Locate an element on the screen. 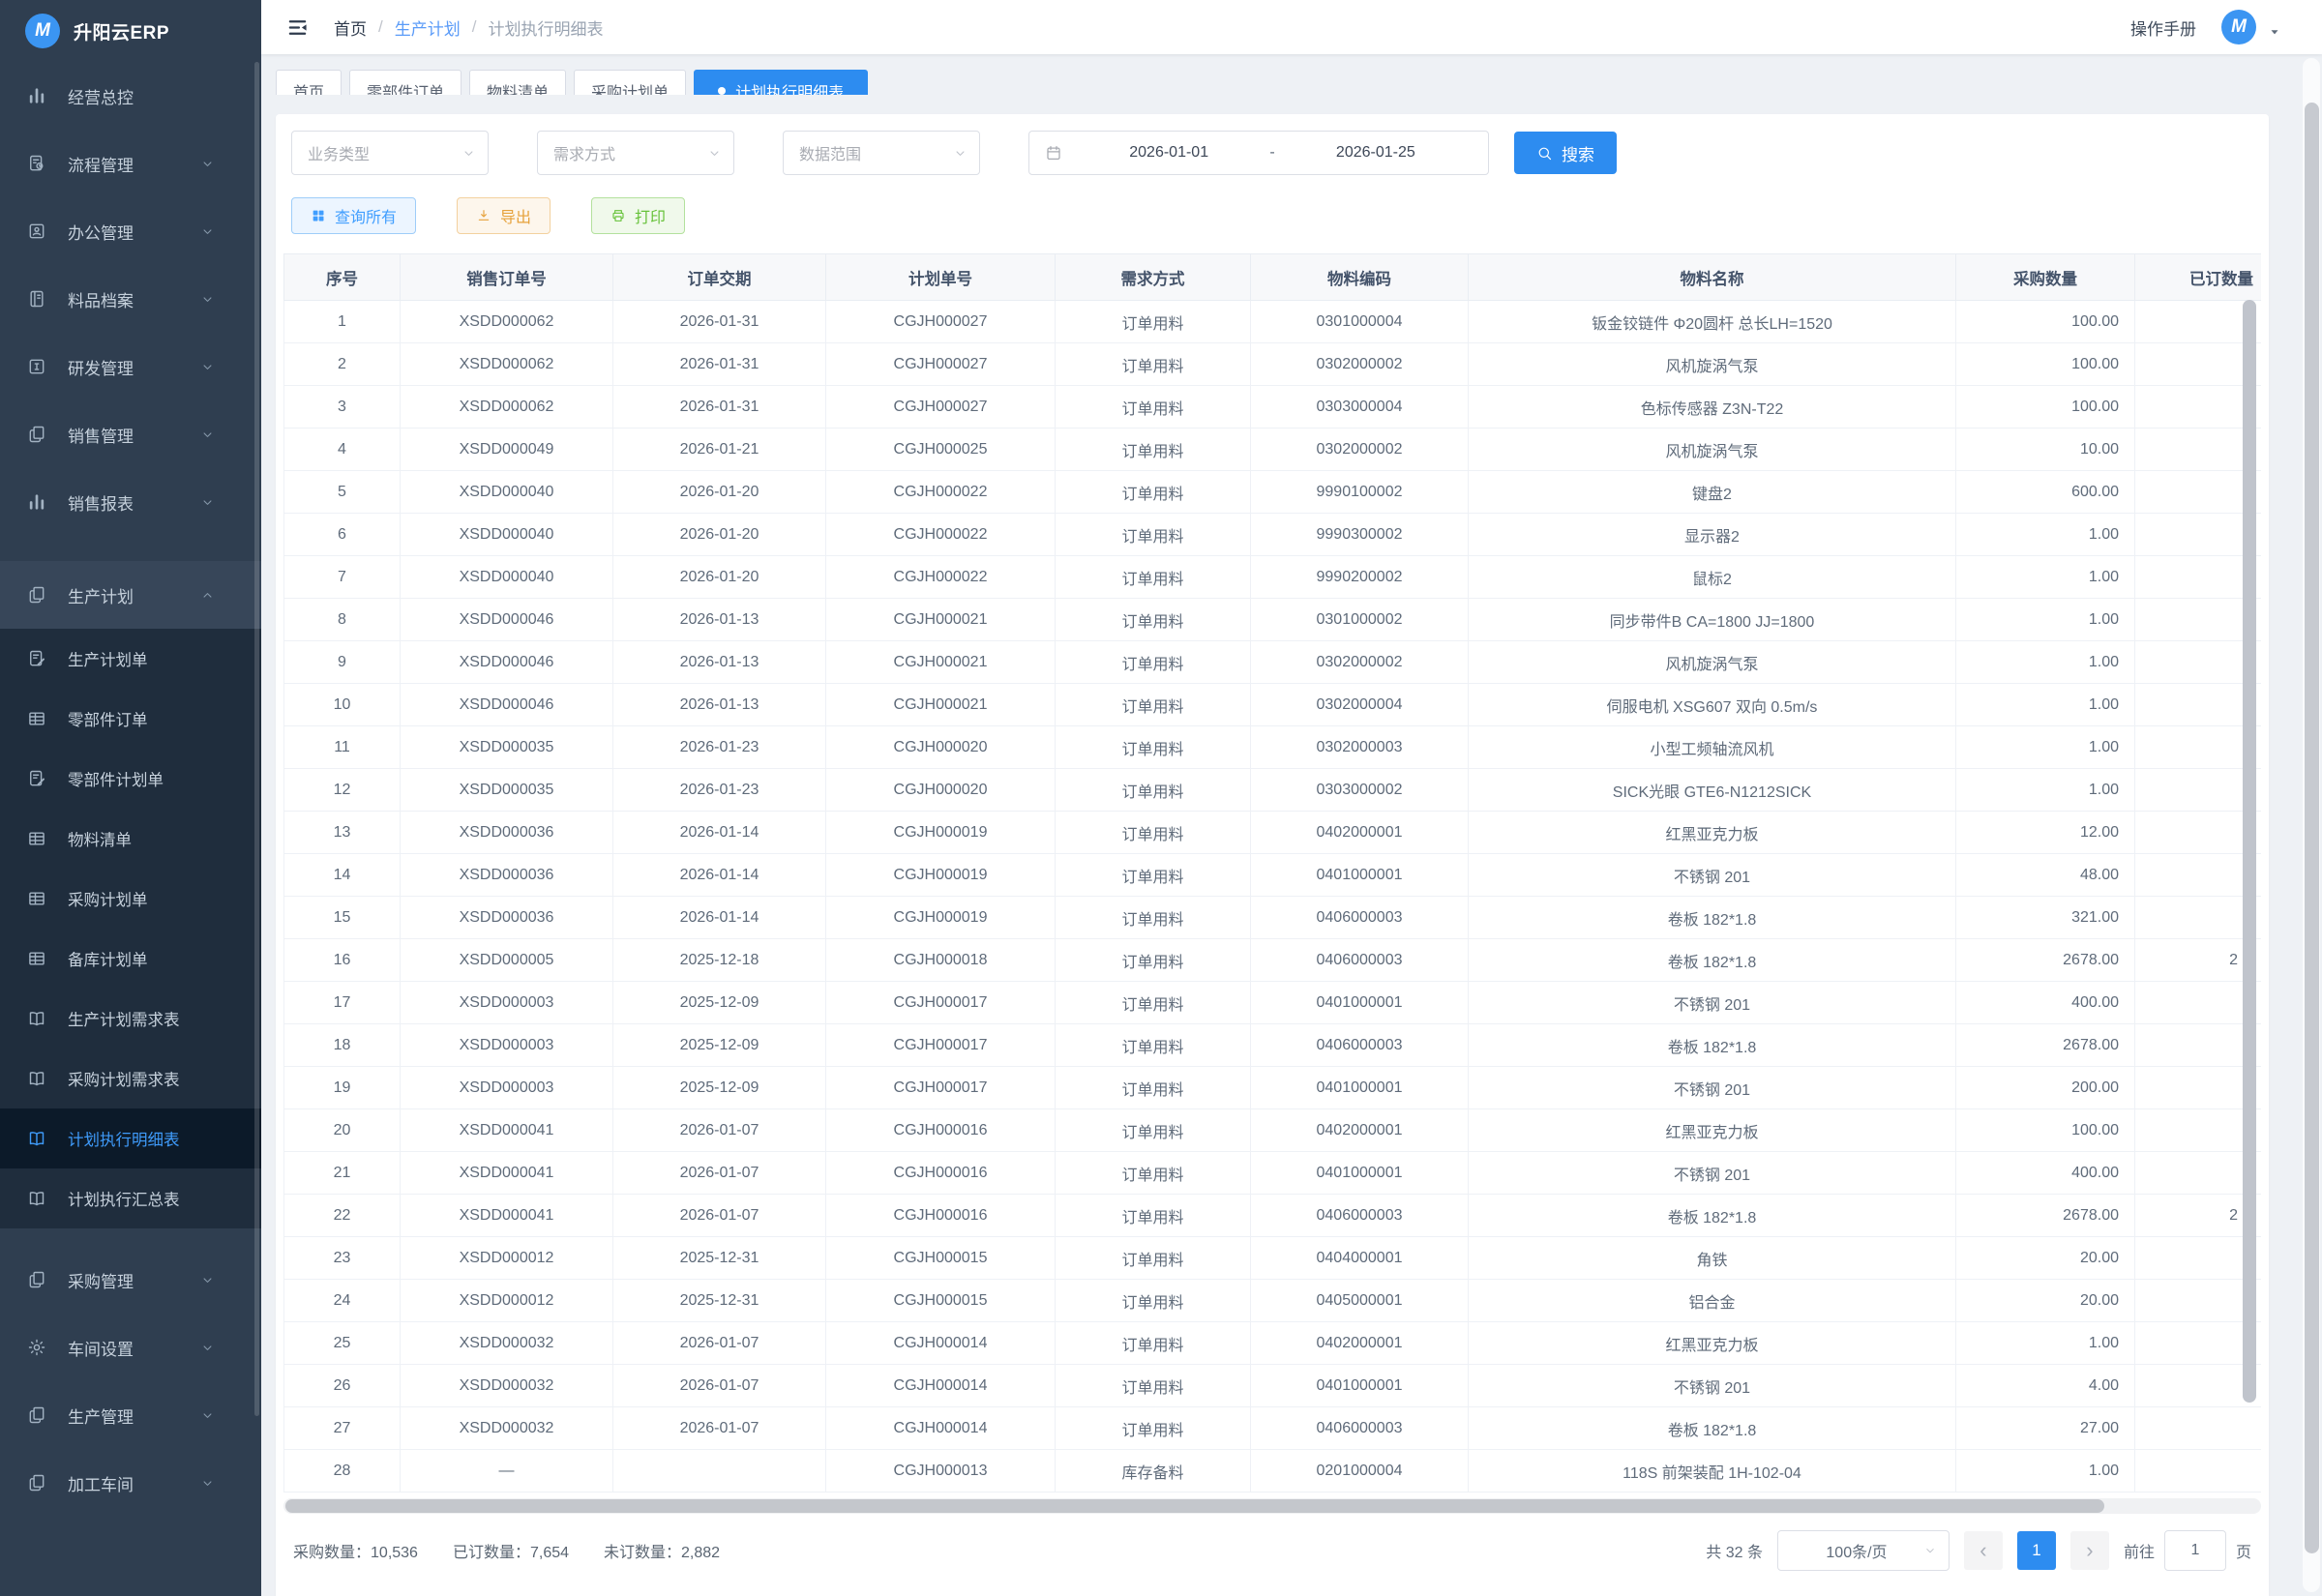 The image size is (2322, 1596). sidebar-item: 生产计划单 is located at coordinates (130, 659).